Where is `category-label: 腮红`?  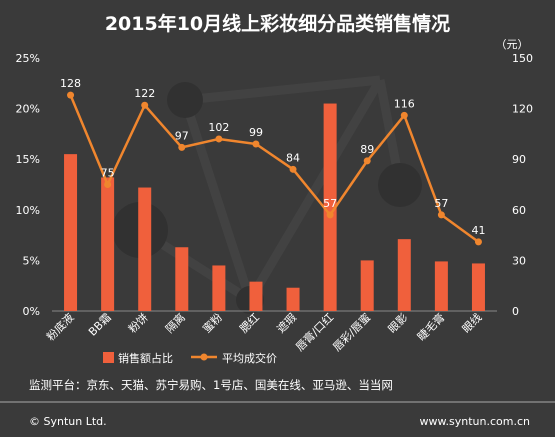
category-label: 腮红 is located at coordinates (249, 323).